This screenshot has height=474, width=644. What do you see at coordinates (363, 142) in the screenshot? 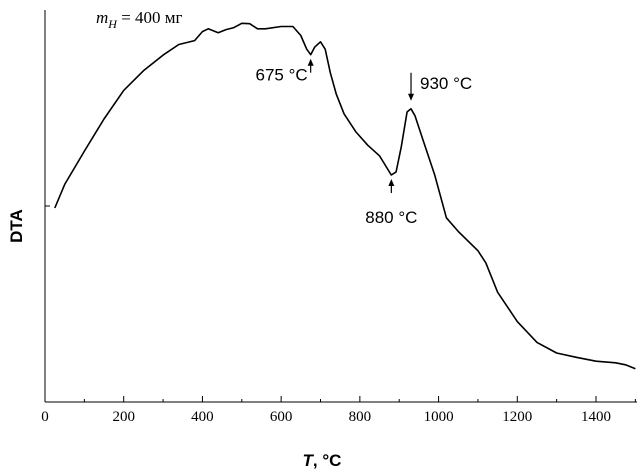
I see `peak-annotations: 675 °C 880 °C 930 °C` at bounding box center [363, 142].